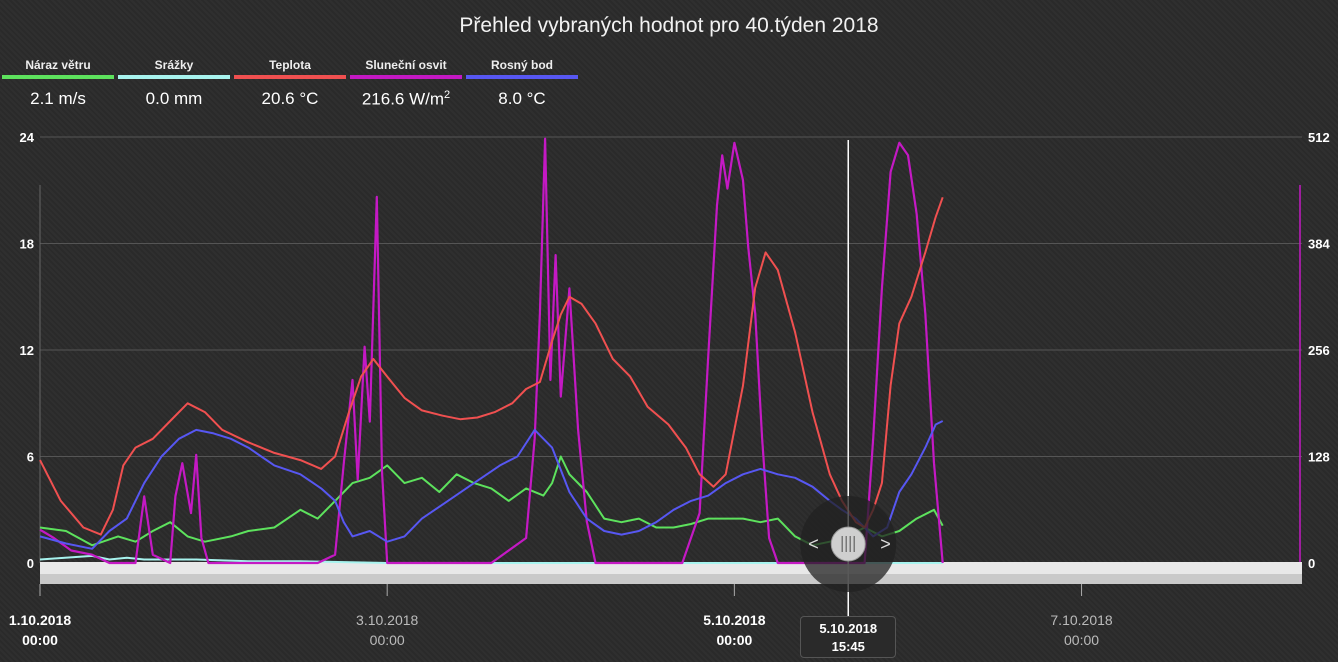 This screenshot has width=1338, height=662. Describe the element at coordinates (1319, 457) in the screenshot. I see `right-tick-label: 128` at that location.